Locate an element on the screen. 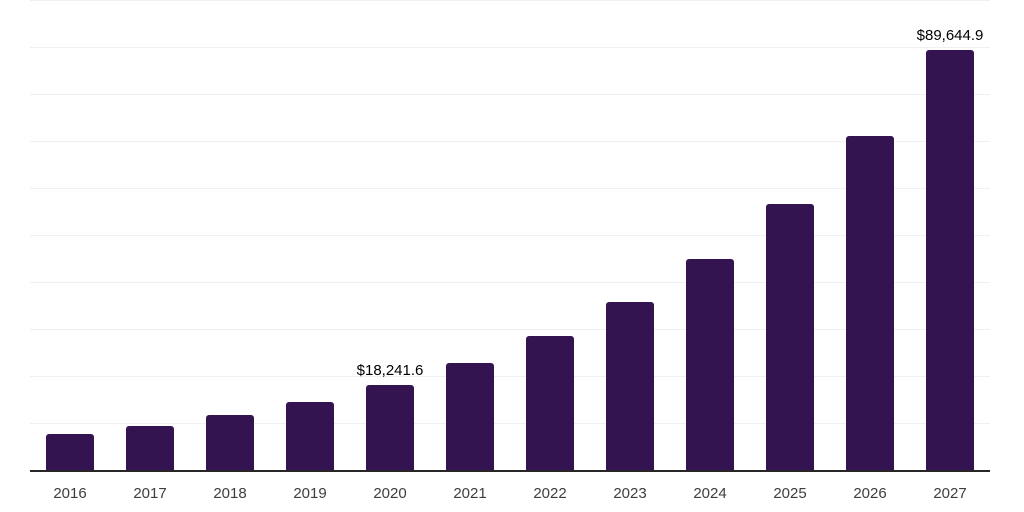  bar-slot-2020: $18,241.6 is located at coordinates (390, 236).